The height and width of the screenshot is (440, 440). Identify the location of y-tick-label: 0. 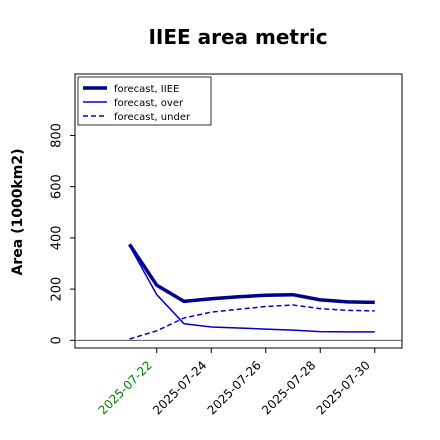
(57, 340).